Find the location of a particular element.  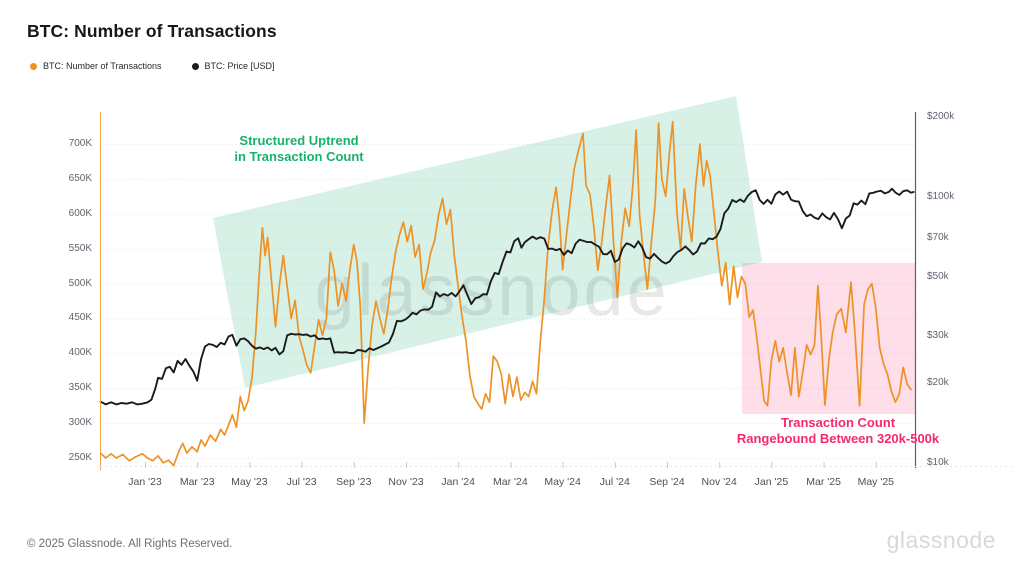

left-axis-tick-400K: 400K is located at coordinates (80, 353).